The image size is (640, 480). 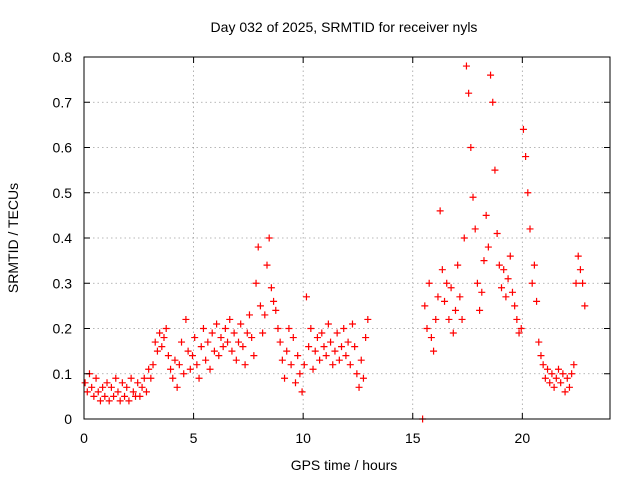 What do you see at coordinates (68, 419) in the screenshot?
I see `y-tick-label: 0` at bounding box center [68, 419].